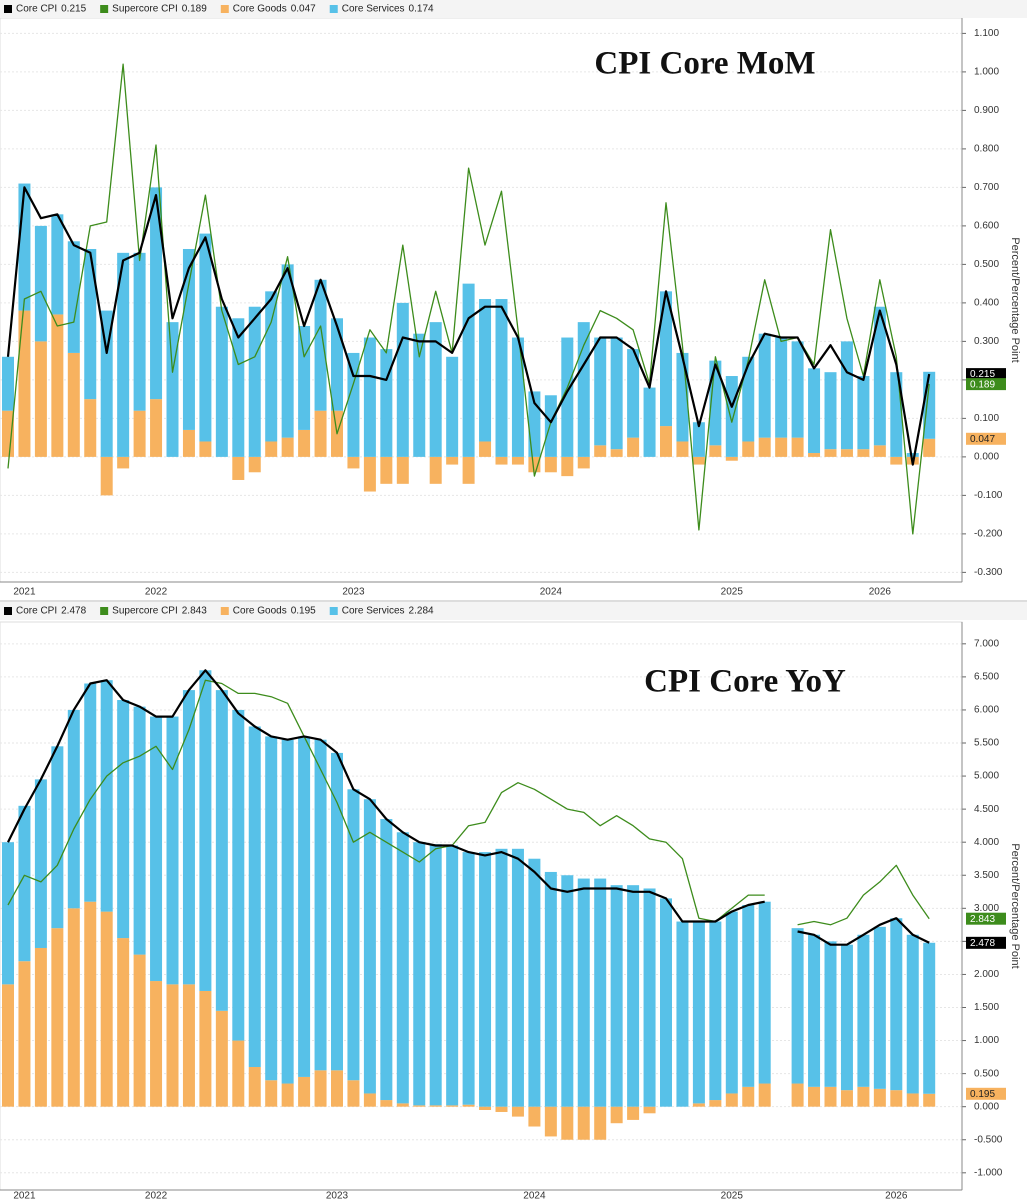  Describe the element at coordinates (373, 611) in the screenshot. I see `legend-label: Core Services` at that location.